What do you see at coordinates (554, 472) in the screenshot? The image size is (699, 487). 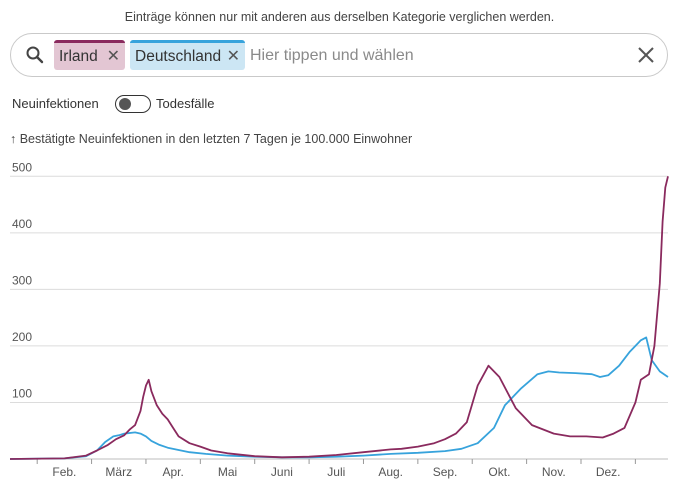 I see `x-tick-label: Nov.` at bounding box center [554, 472].